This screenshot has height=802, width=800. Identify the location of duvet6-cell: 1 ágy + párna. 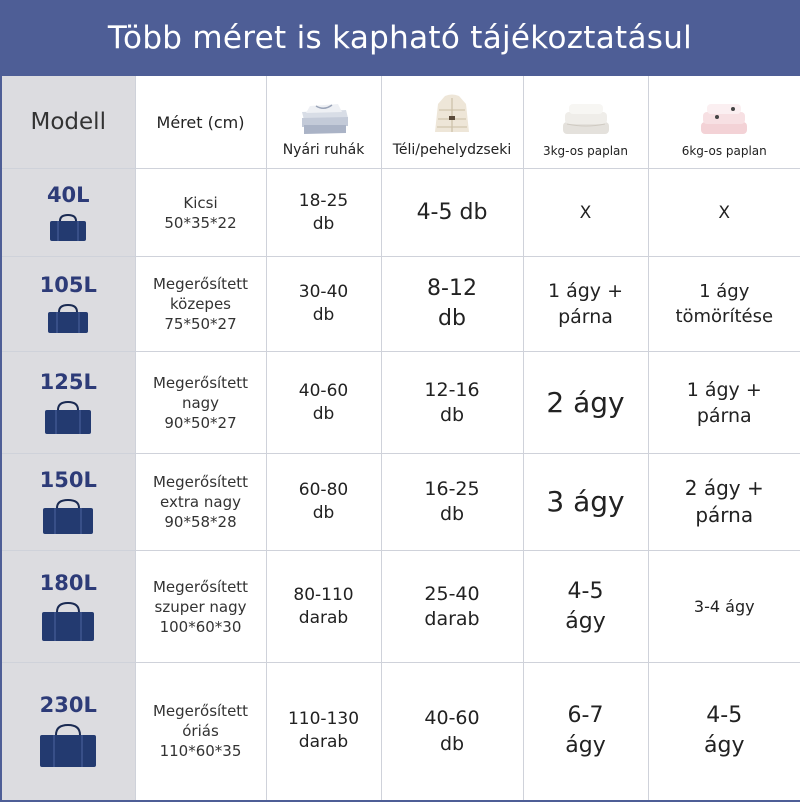
(724, 403).